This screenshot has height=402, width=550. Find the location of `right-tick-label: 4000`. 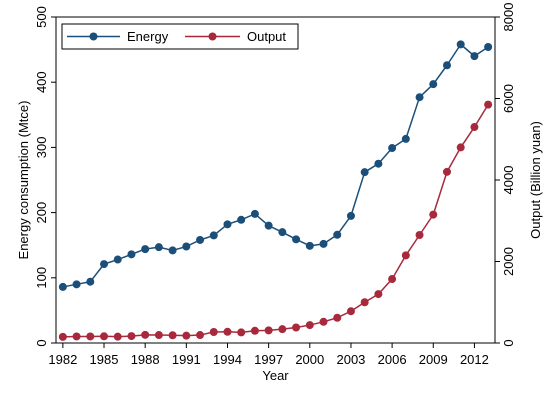

right-tick-label: 4000 is located at coordinates (508, 180).